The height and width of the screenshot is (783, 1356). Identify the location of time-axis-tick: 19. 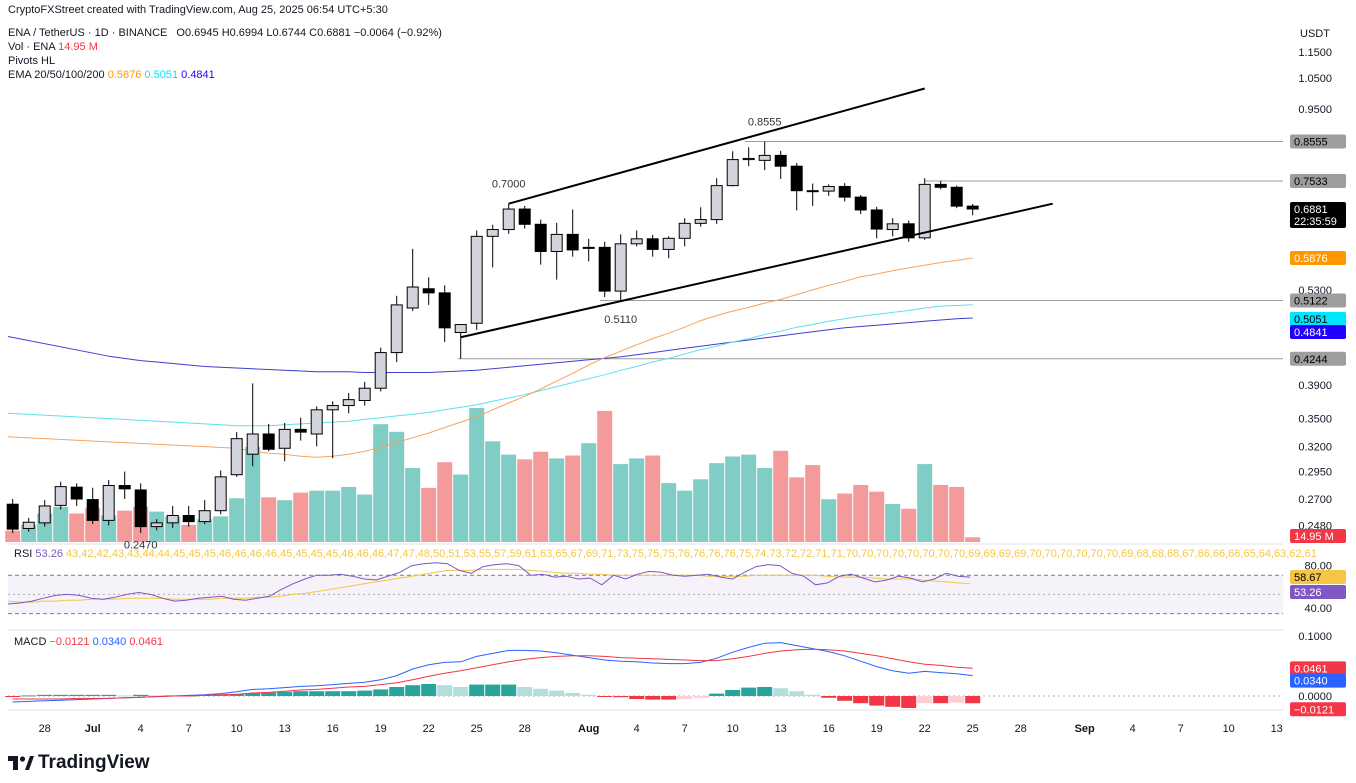
(877, 729).